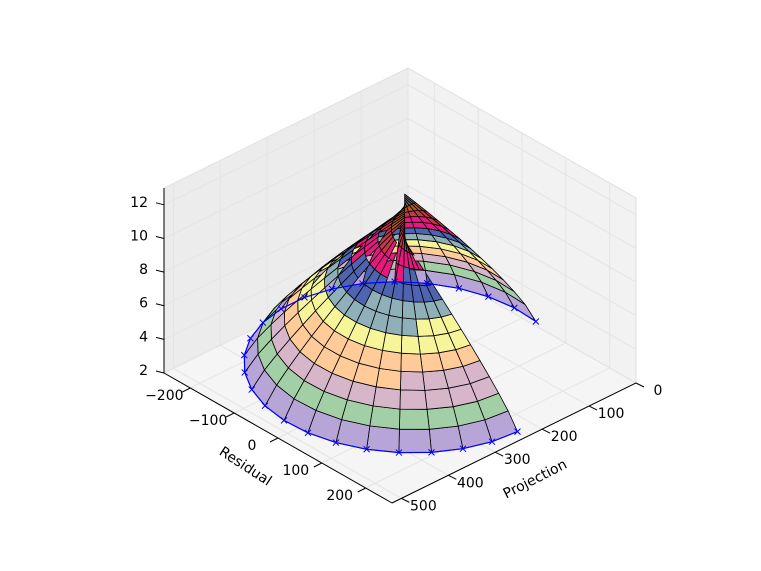  I want to click on y-axis-label: Residual, so click(245, 467).